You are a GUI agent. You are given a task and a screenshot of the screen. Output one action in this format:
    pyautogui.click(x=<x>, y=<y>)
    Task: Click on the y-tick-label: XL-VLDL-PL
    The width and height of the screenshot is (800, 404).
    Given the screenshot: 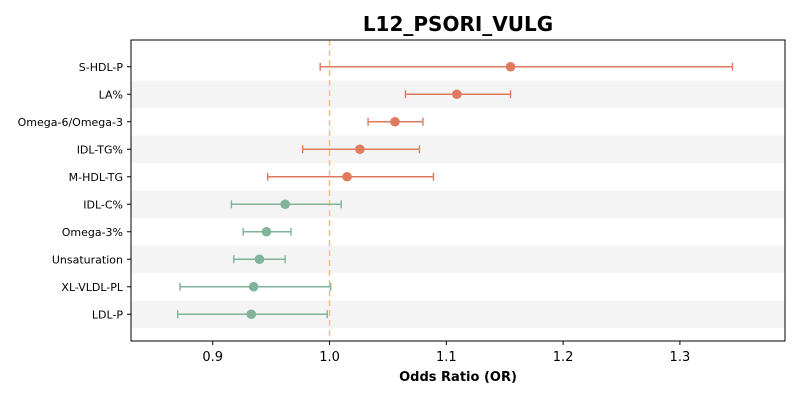 What is the action you would take?
    pyautogui.click(x=92, y=287)
    